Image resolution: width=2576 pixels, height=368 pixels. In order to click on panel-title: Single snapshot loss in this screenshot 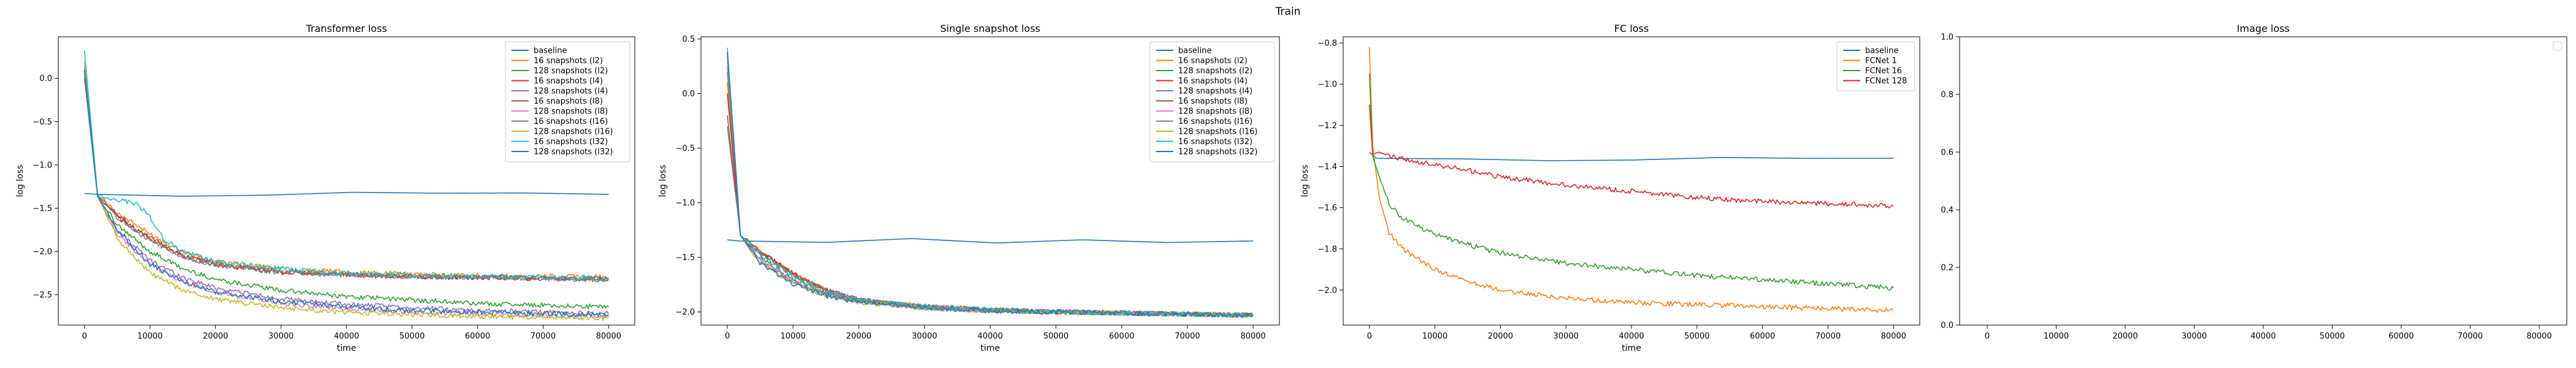, I will do `click(990, 28)`.